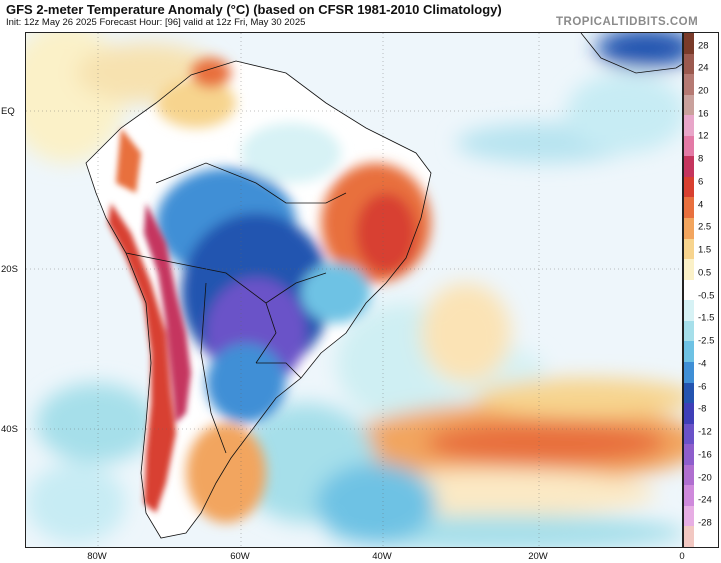 This screenshot has height=563, width=721. I want to click on legend-label: -20, so click(705, 478).